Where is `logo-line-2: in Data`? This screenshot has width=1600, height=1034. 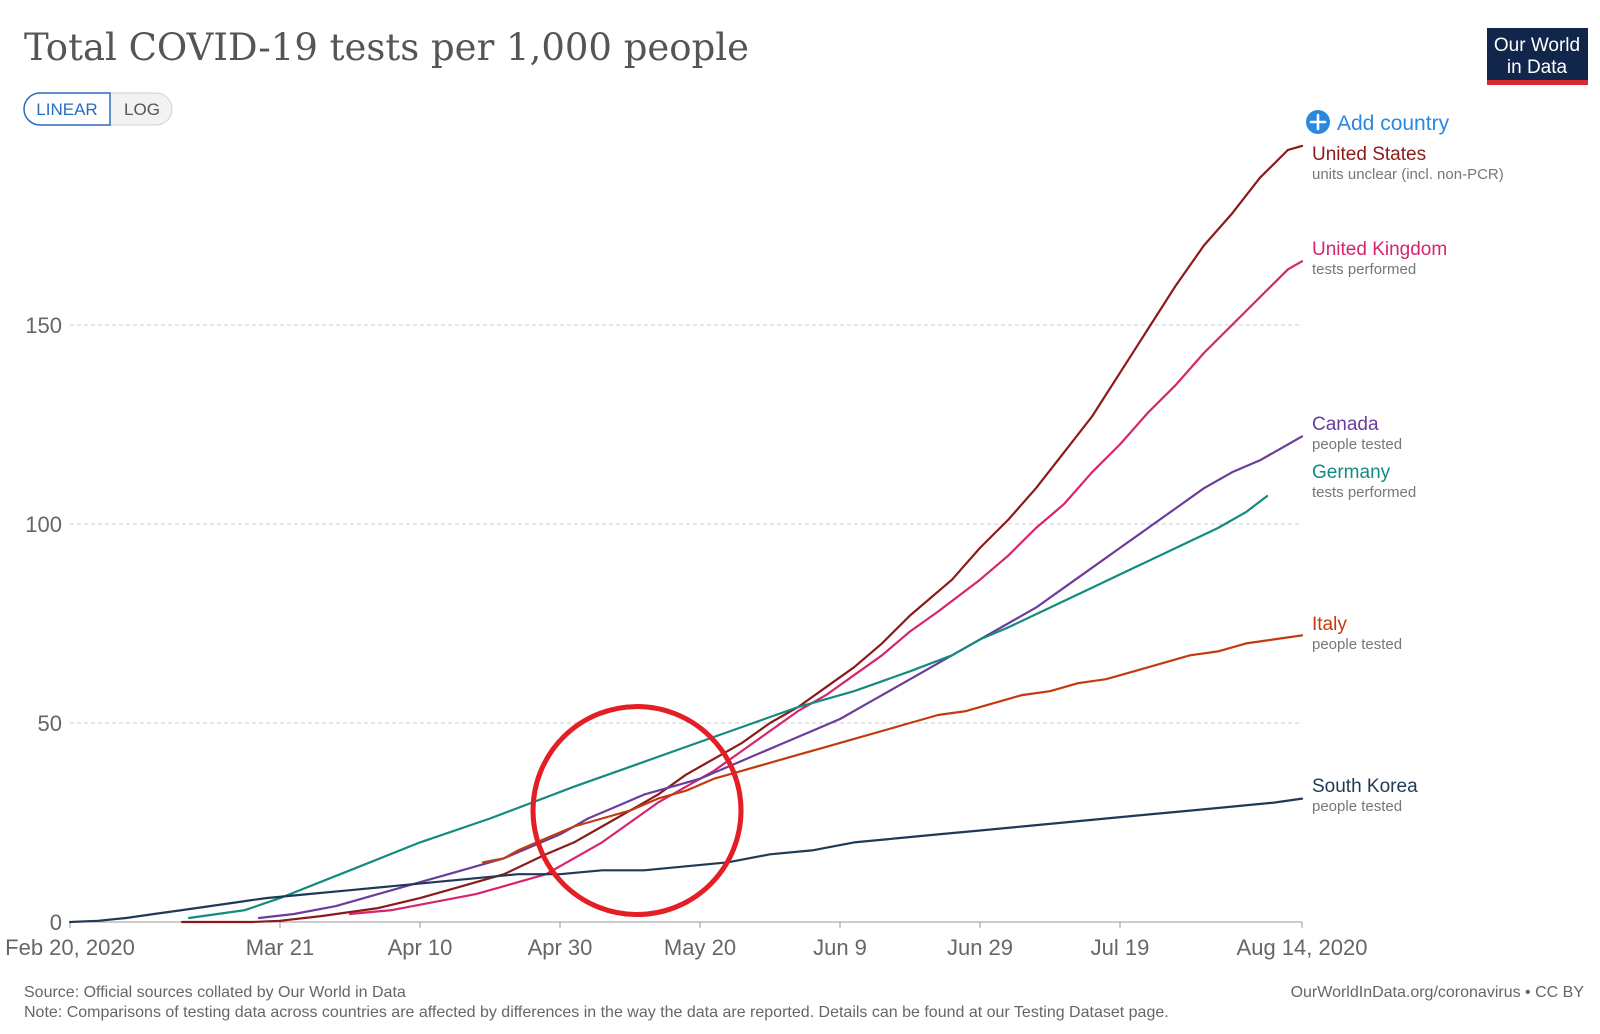 logo-line-2: in Data is located at coordinates (1537, 67).